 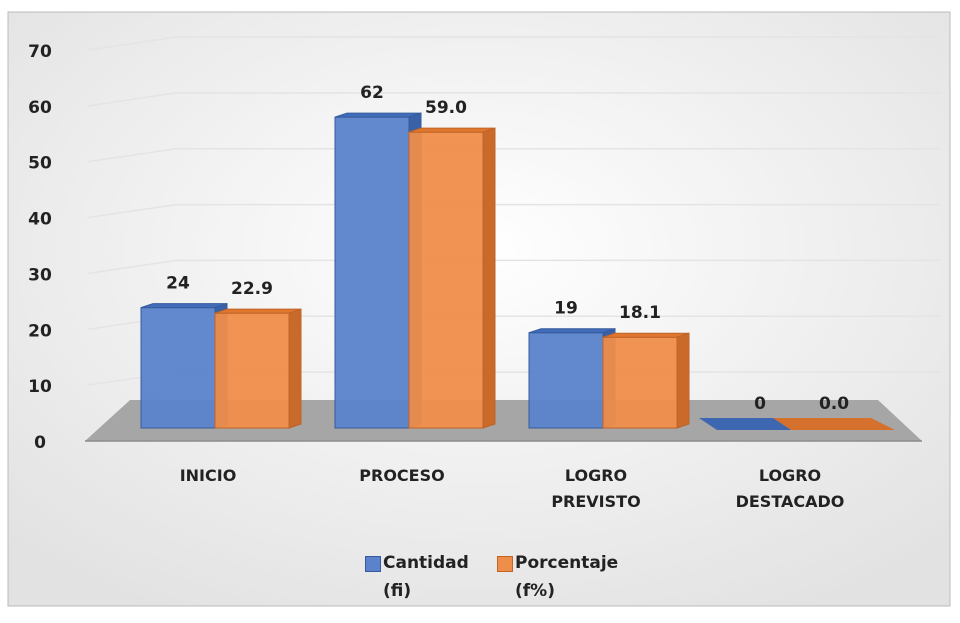 What do you see at coordinates (40, 331) in the screenshot?
I see `y-tick-label: 20` at bounding box center [40, 331].